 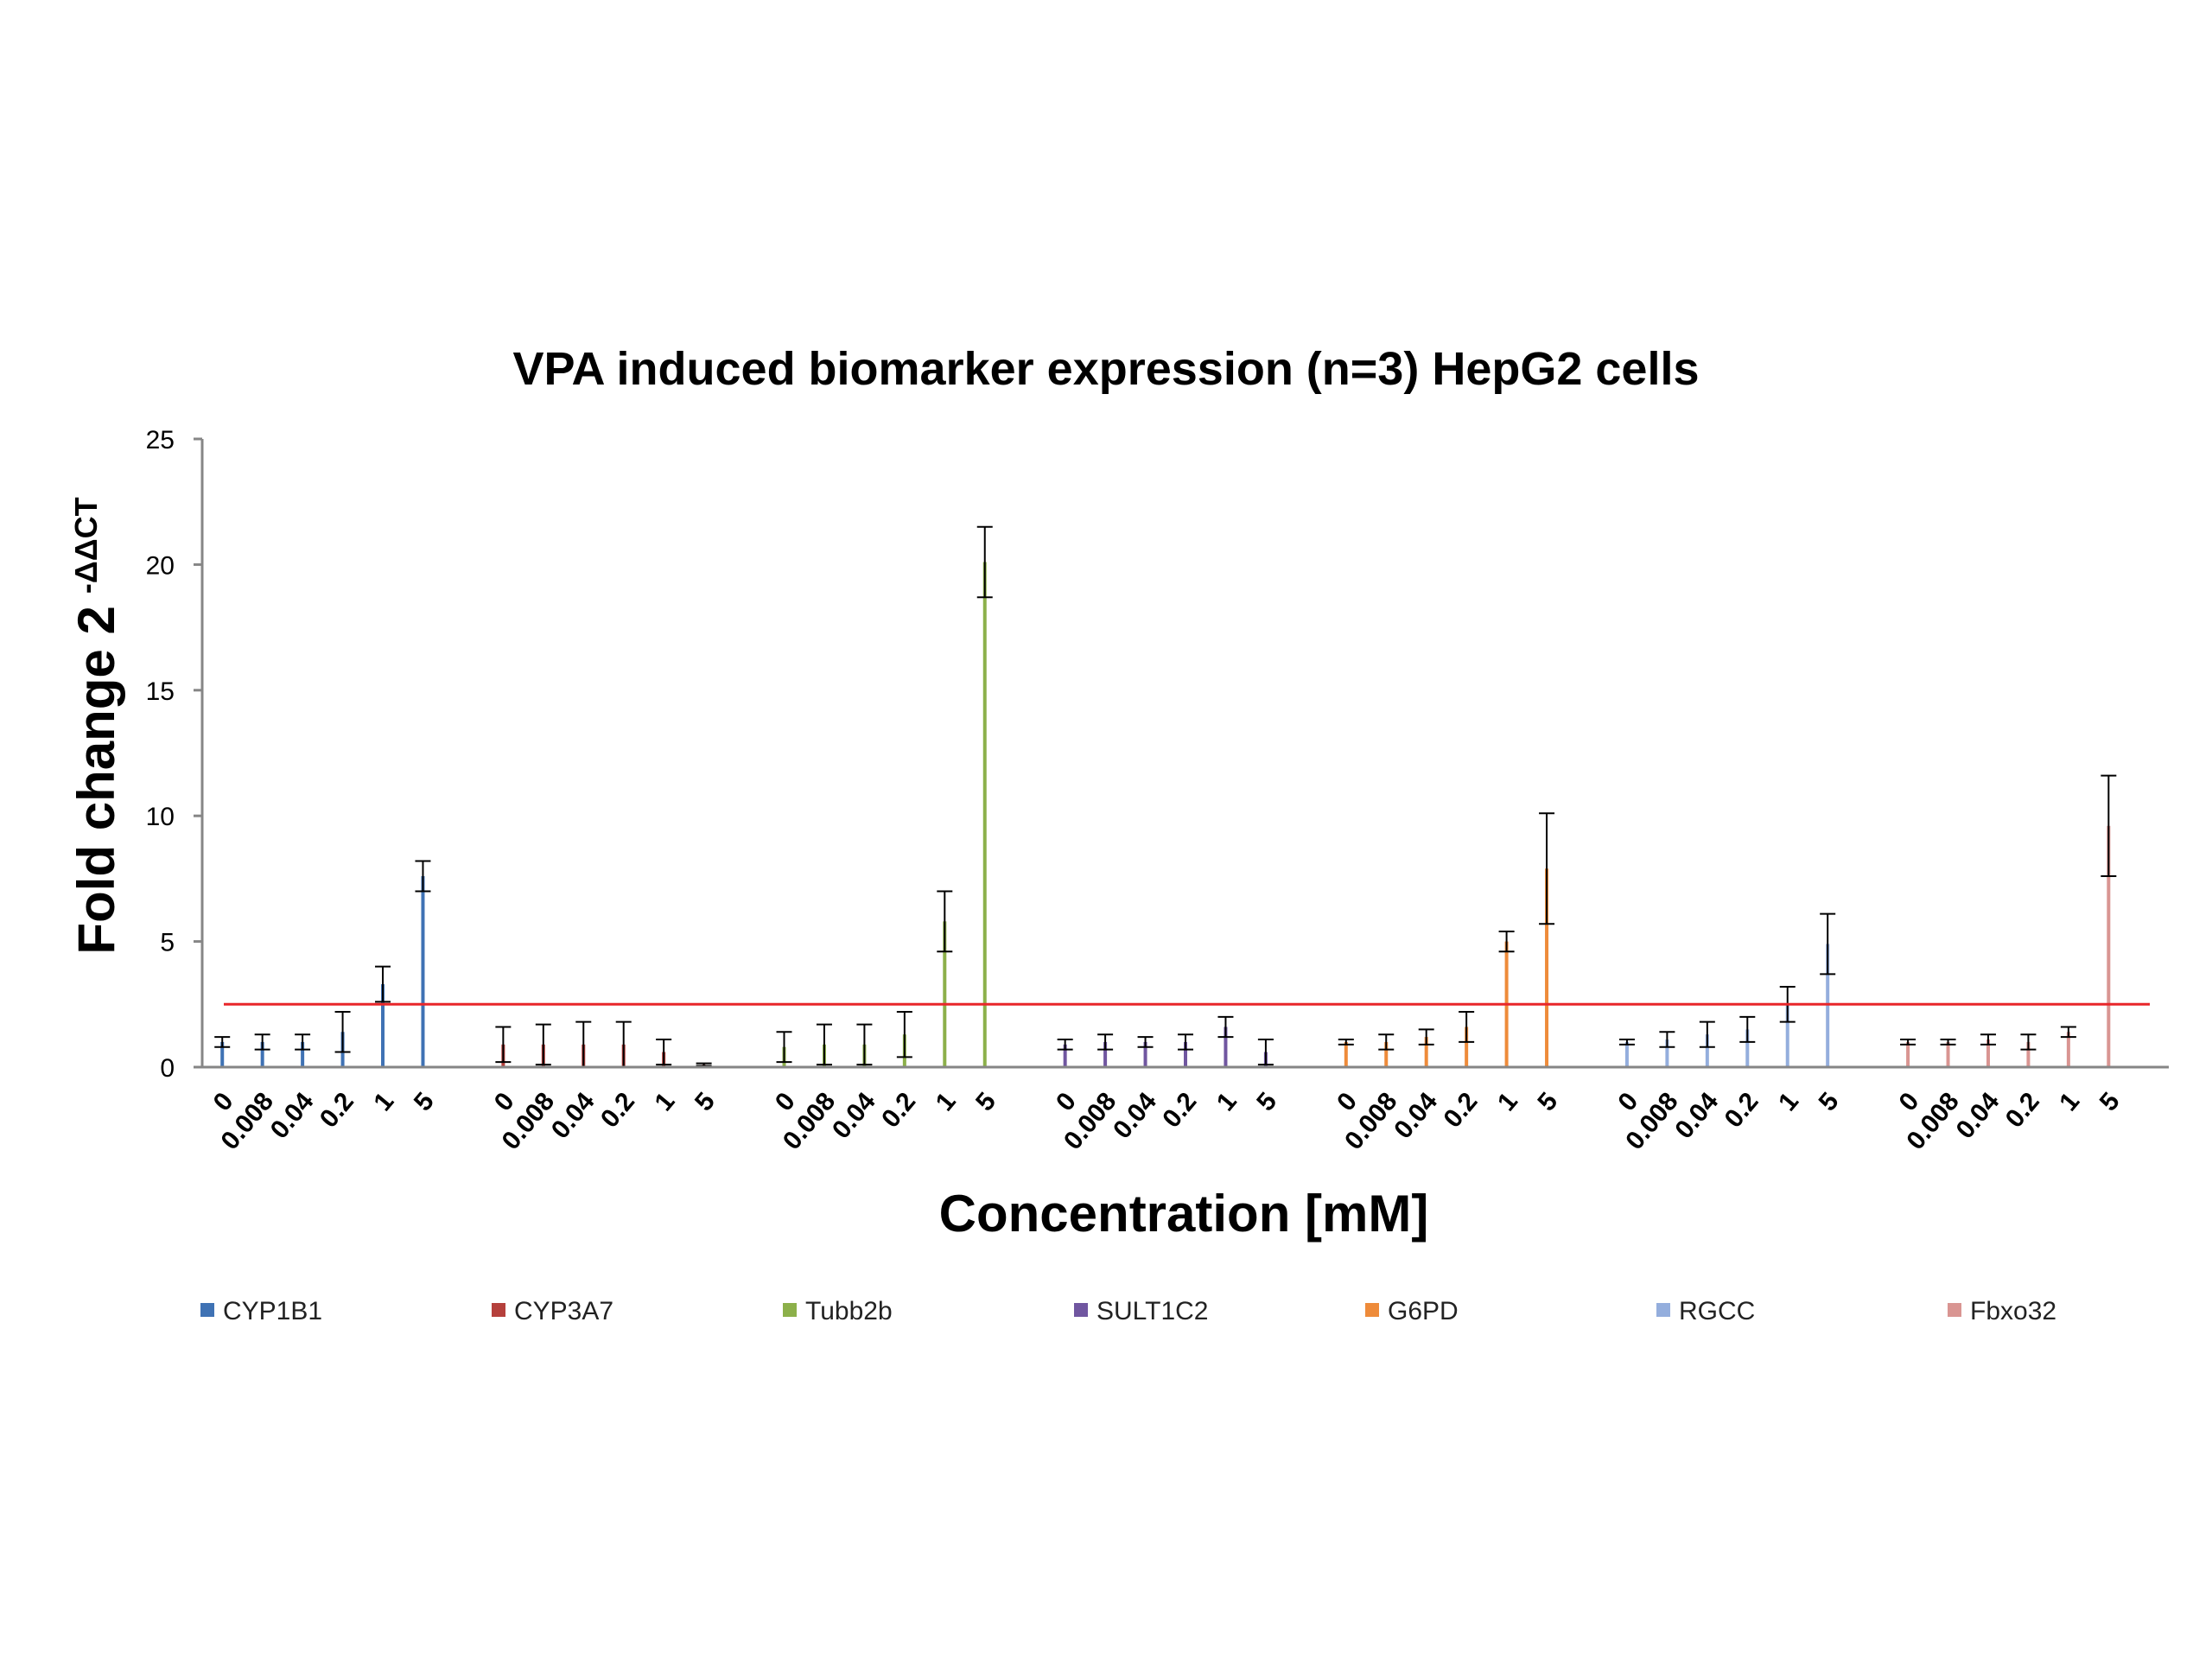 What do you see at coordinates (167, 943) in the screenshot?
I see `y-tick-label: 5` at bounding box center [167, 943].